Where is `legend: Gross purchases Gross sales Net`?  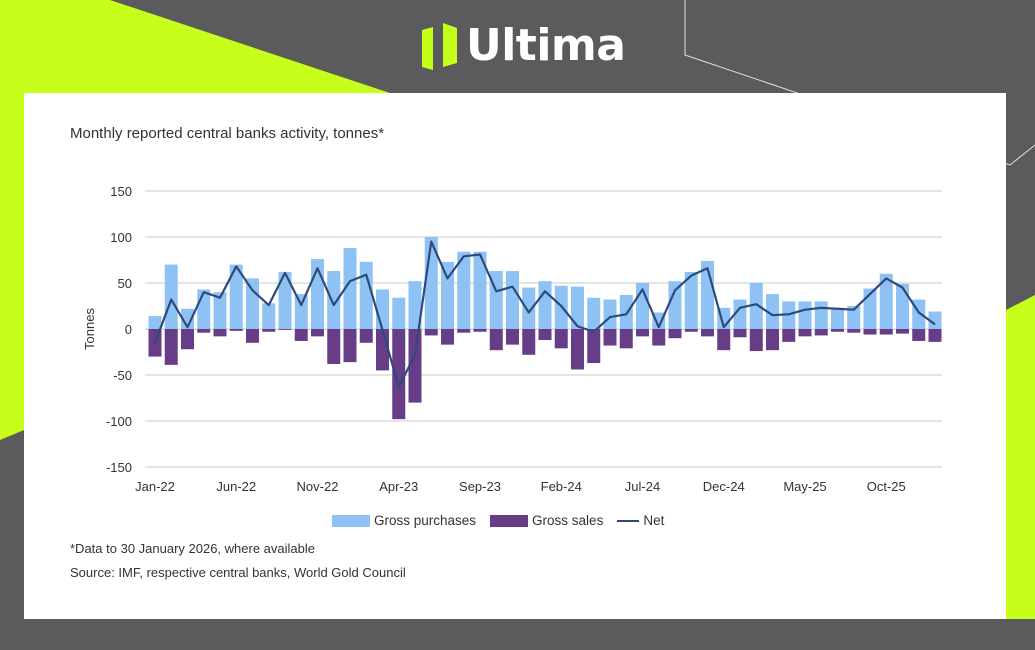 legend: Gross purchases Gross sales Net is located at coordinates (498, 520).